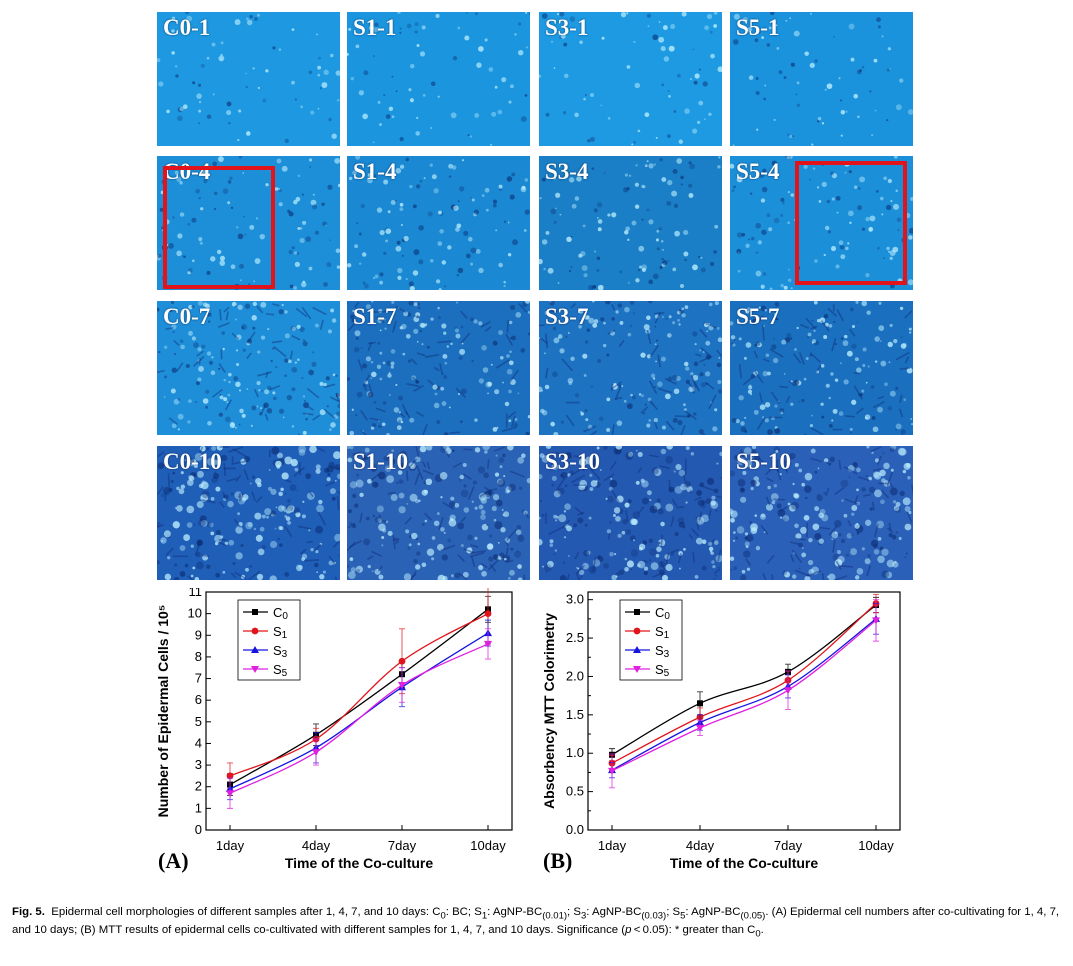  What do you see at coordinates (630, 513) in the screenshot?
I see `micrograph-s3-10: S3-10` at bounding box center [630, 513].